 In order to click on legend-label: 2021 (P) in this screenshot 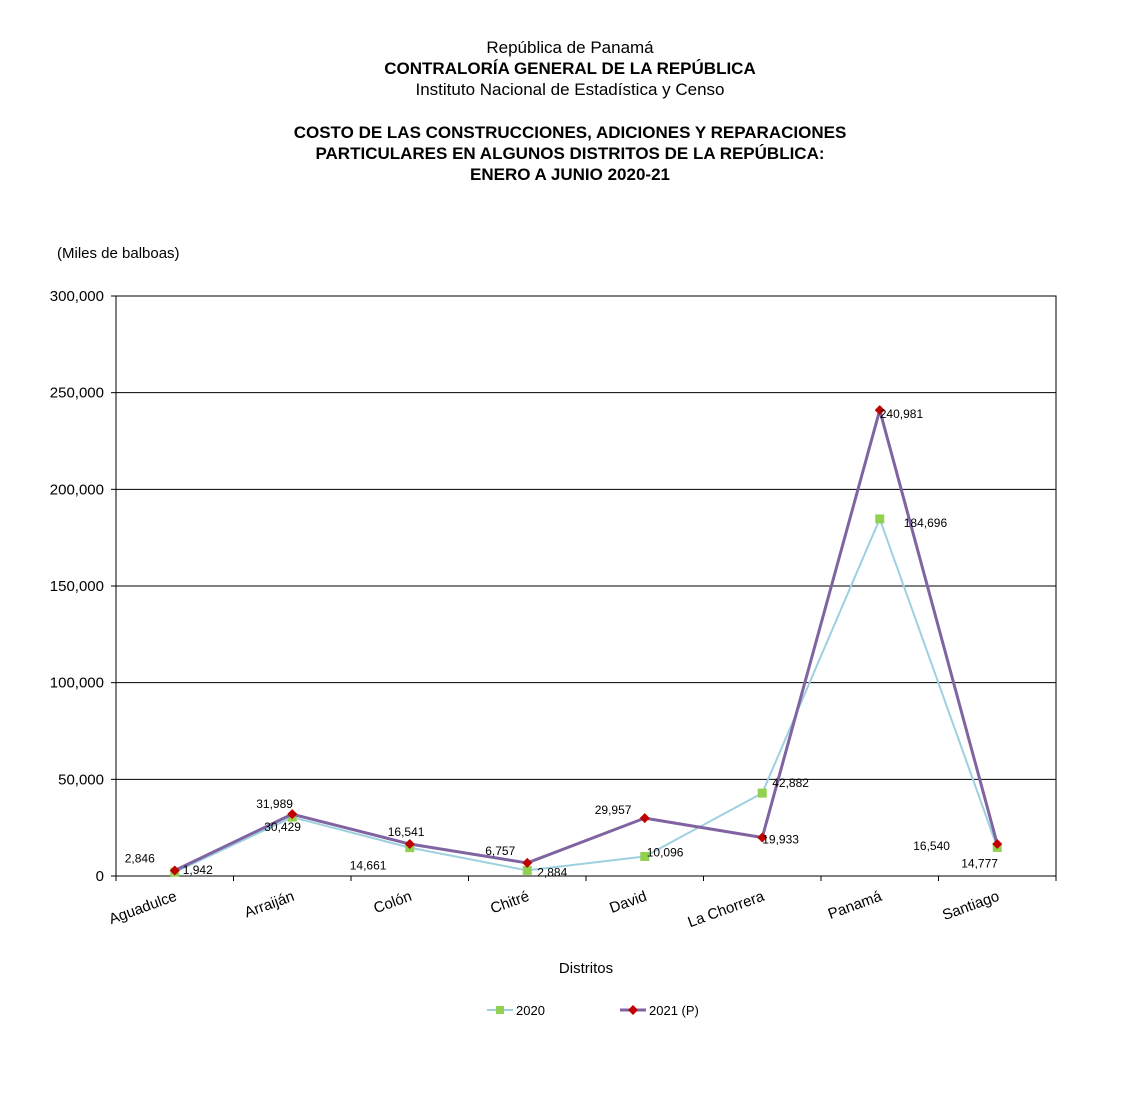, I will do `click(674, 1010)`.